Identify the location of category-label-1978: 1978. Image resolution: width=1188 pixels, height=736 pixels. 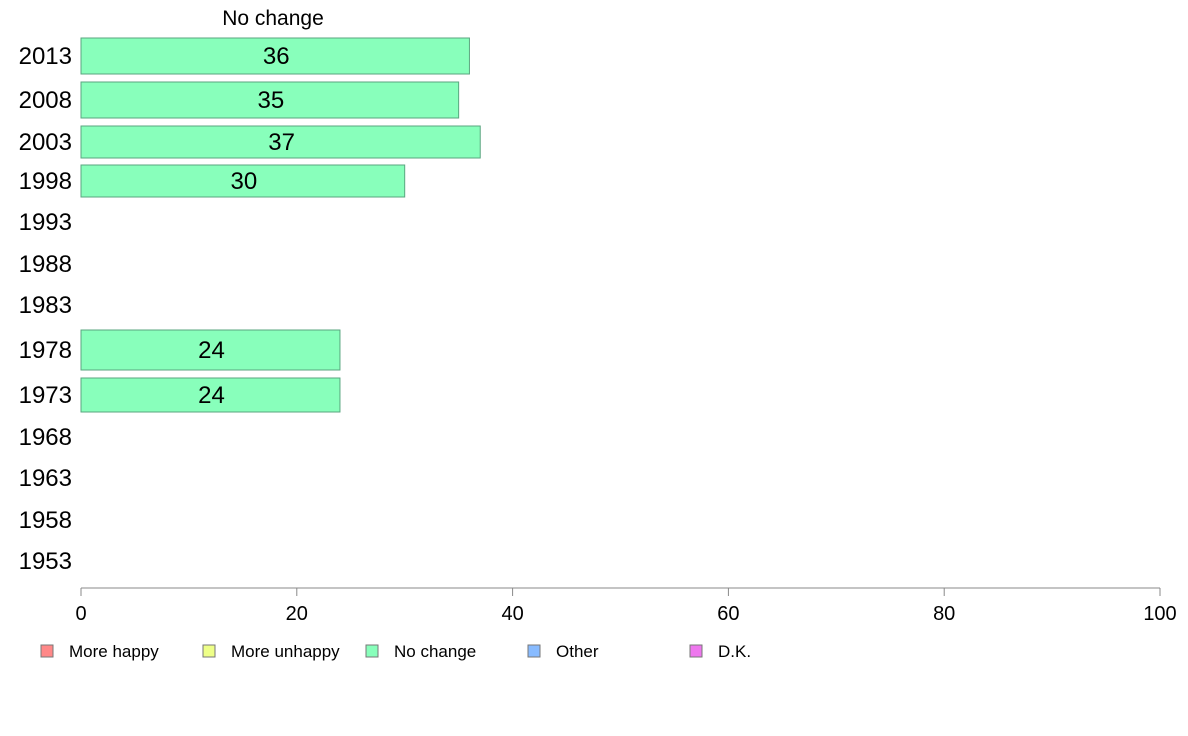
(45, 350).